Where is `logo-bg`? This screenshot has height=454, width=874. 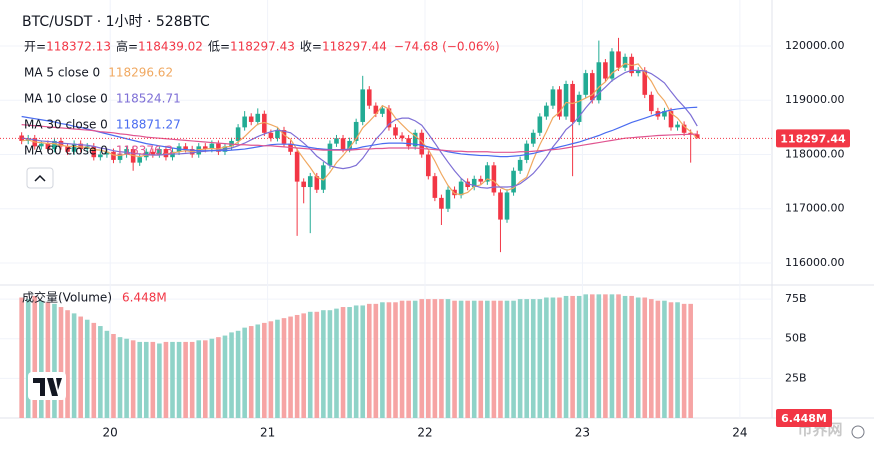 logo-bg is located at coordinates (47, 386).